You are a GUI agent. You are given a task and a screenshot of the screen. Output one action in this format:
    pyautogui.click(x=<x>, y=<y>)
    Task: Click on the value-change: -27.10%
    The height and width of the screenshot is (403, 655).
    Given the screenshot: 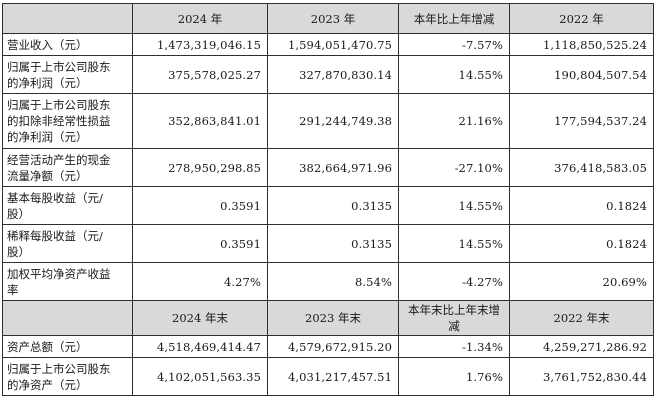 What is the action you would take?
    pyautogui.click(x=454, y=167)
    